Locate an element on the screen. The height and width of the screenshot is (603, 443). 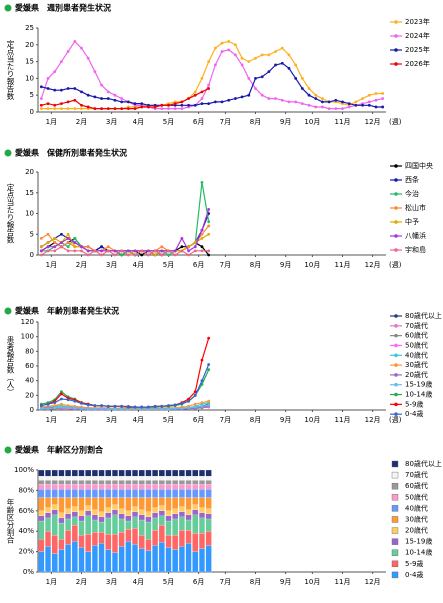
y-tick-label: 0 is located at coordinates (32, 410).